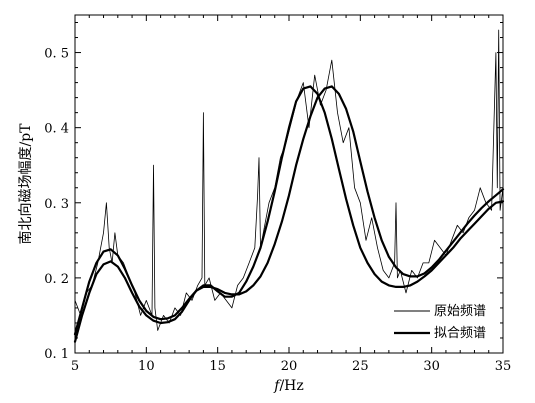  Describe the element at coordinates (440, 322) in the screenshot. I see `legend: 原始频谱 拟合频谱` at that location.